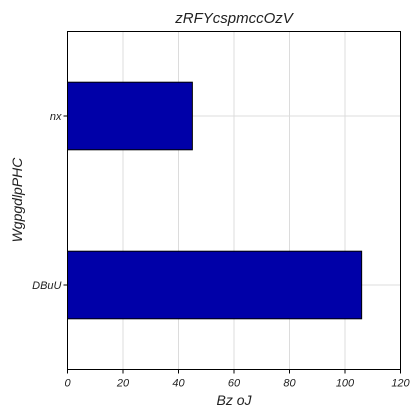  I want to click on y-axis-ticks: DBuU nx, so click(50, 201).